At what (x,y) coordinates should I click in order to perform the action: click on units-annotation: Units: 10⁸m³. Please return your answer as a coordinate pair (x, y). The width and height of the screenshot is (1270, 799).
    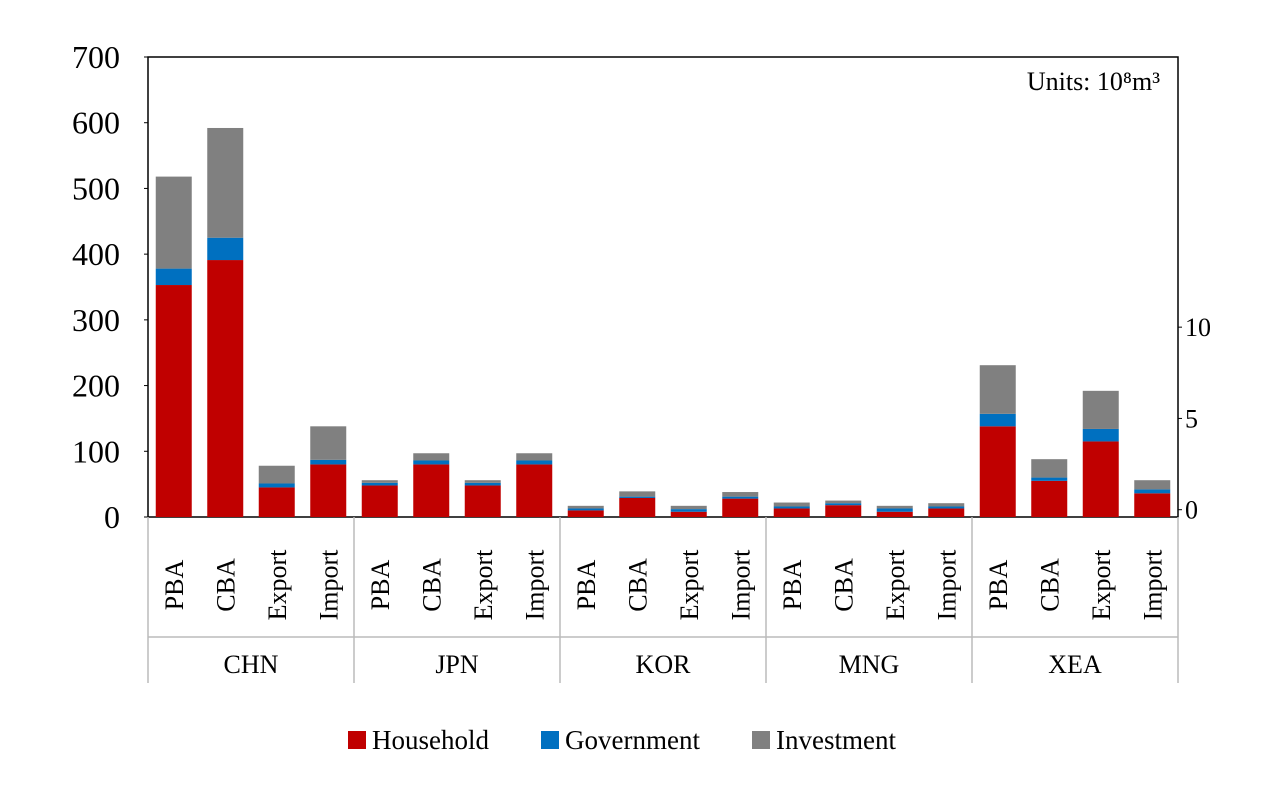
    Looking at the image, I should click on (1093, 81).